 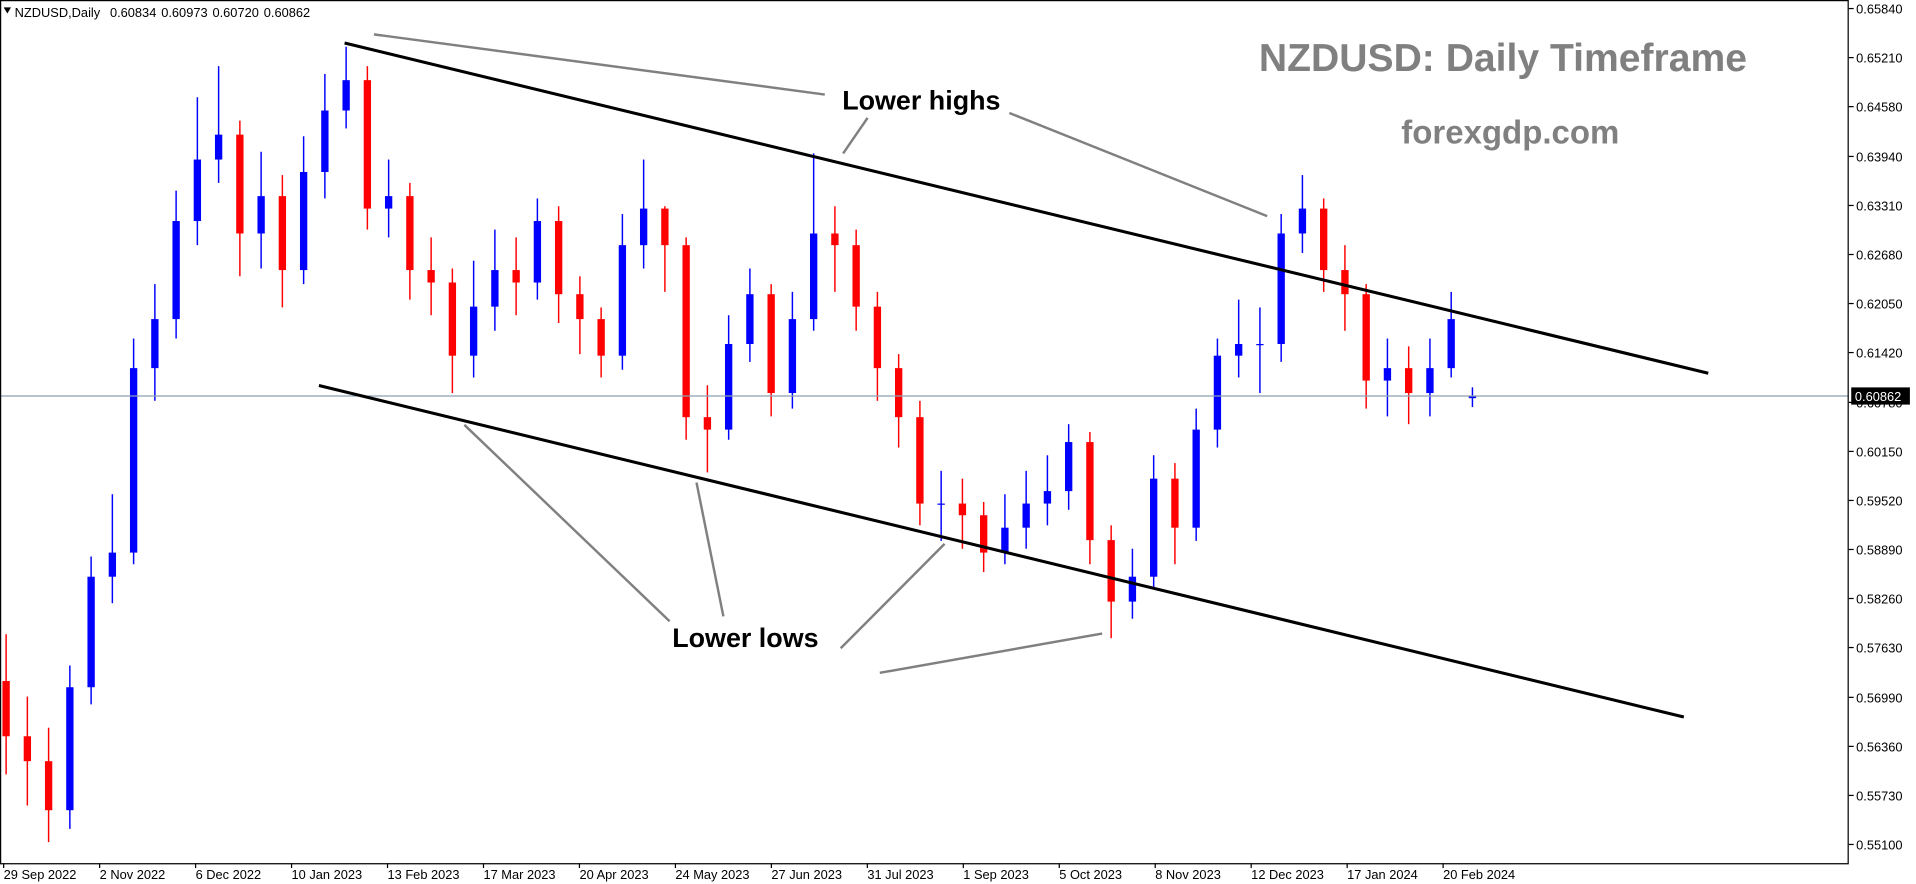 I want to click on chart-subtitle: forexgdp.com, so click(x=1510, y=133).